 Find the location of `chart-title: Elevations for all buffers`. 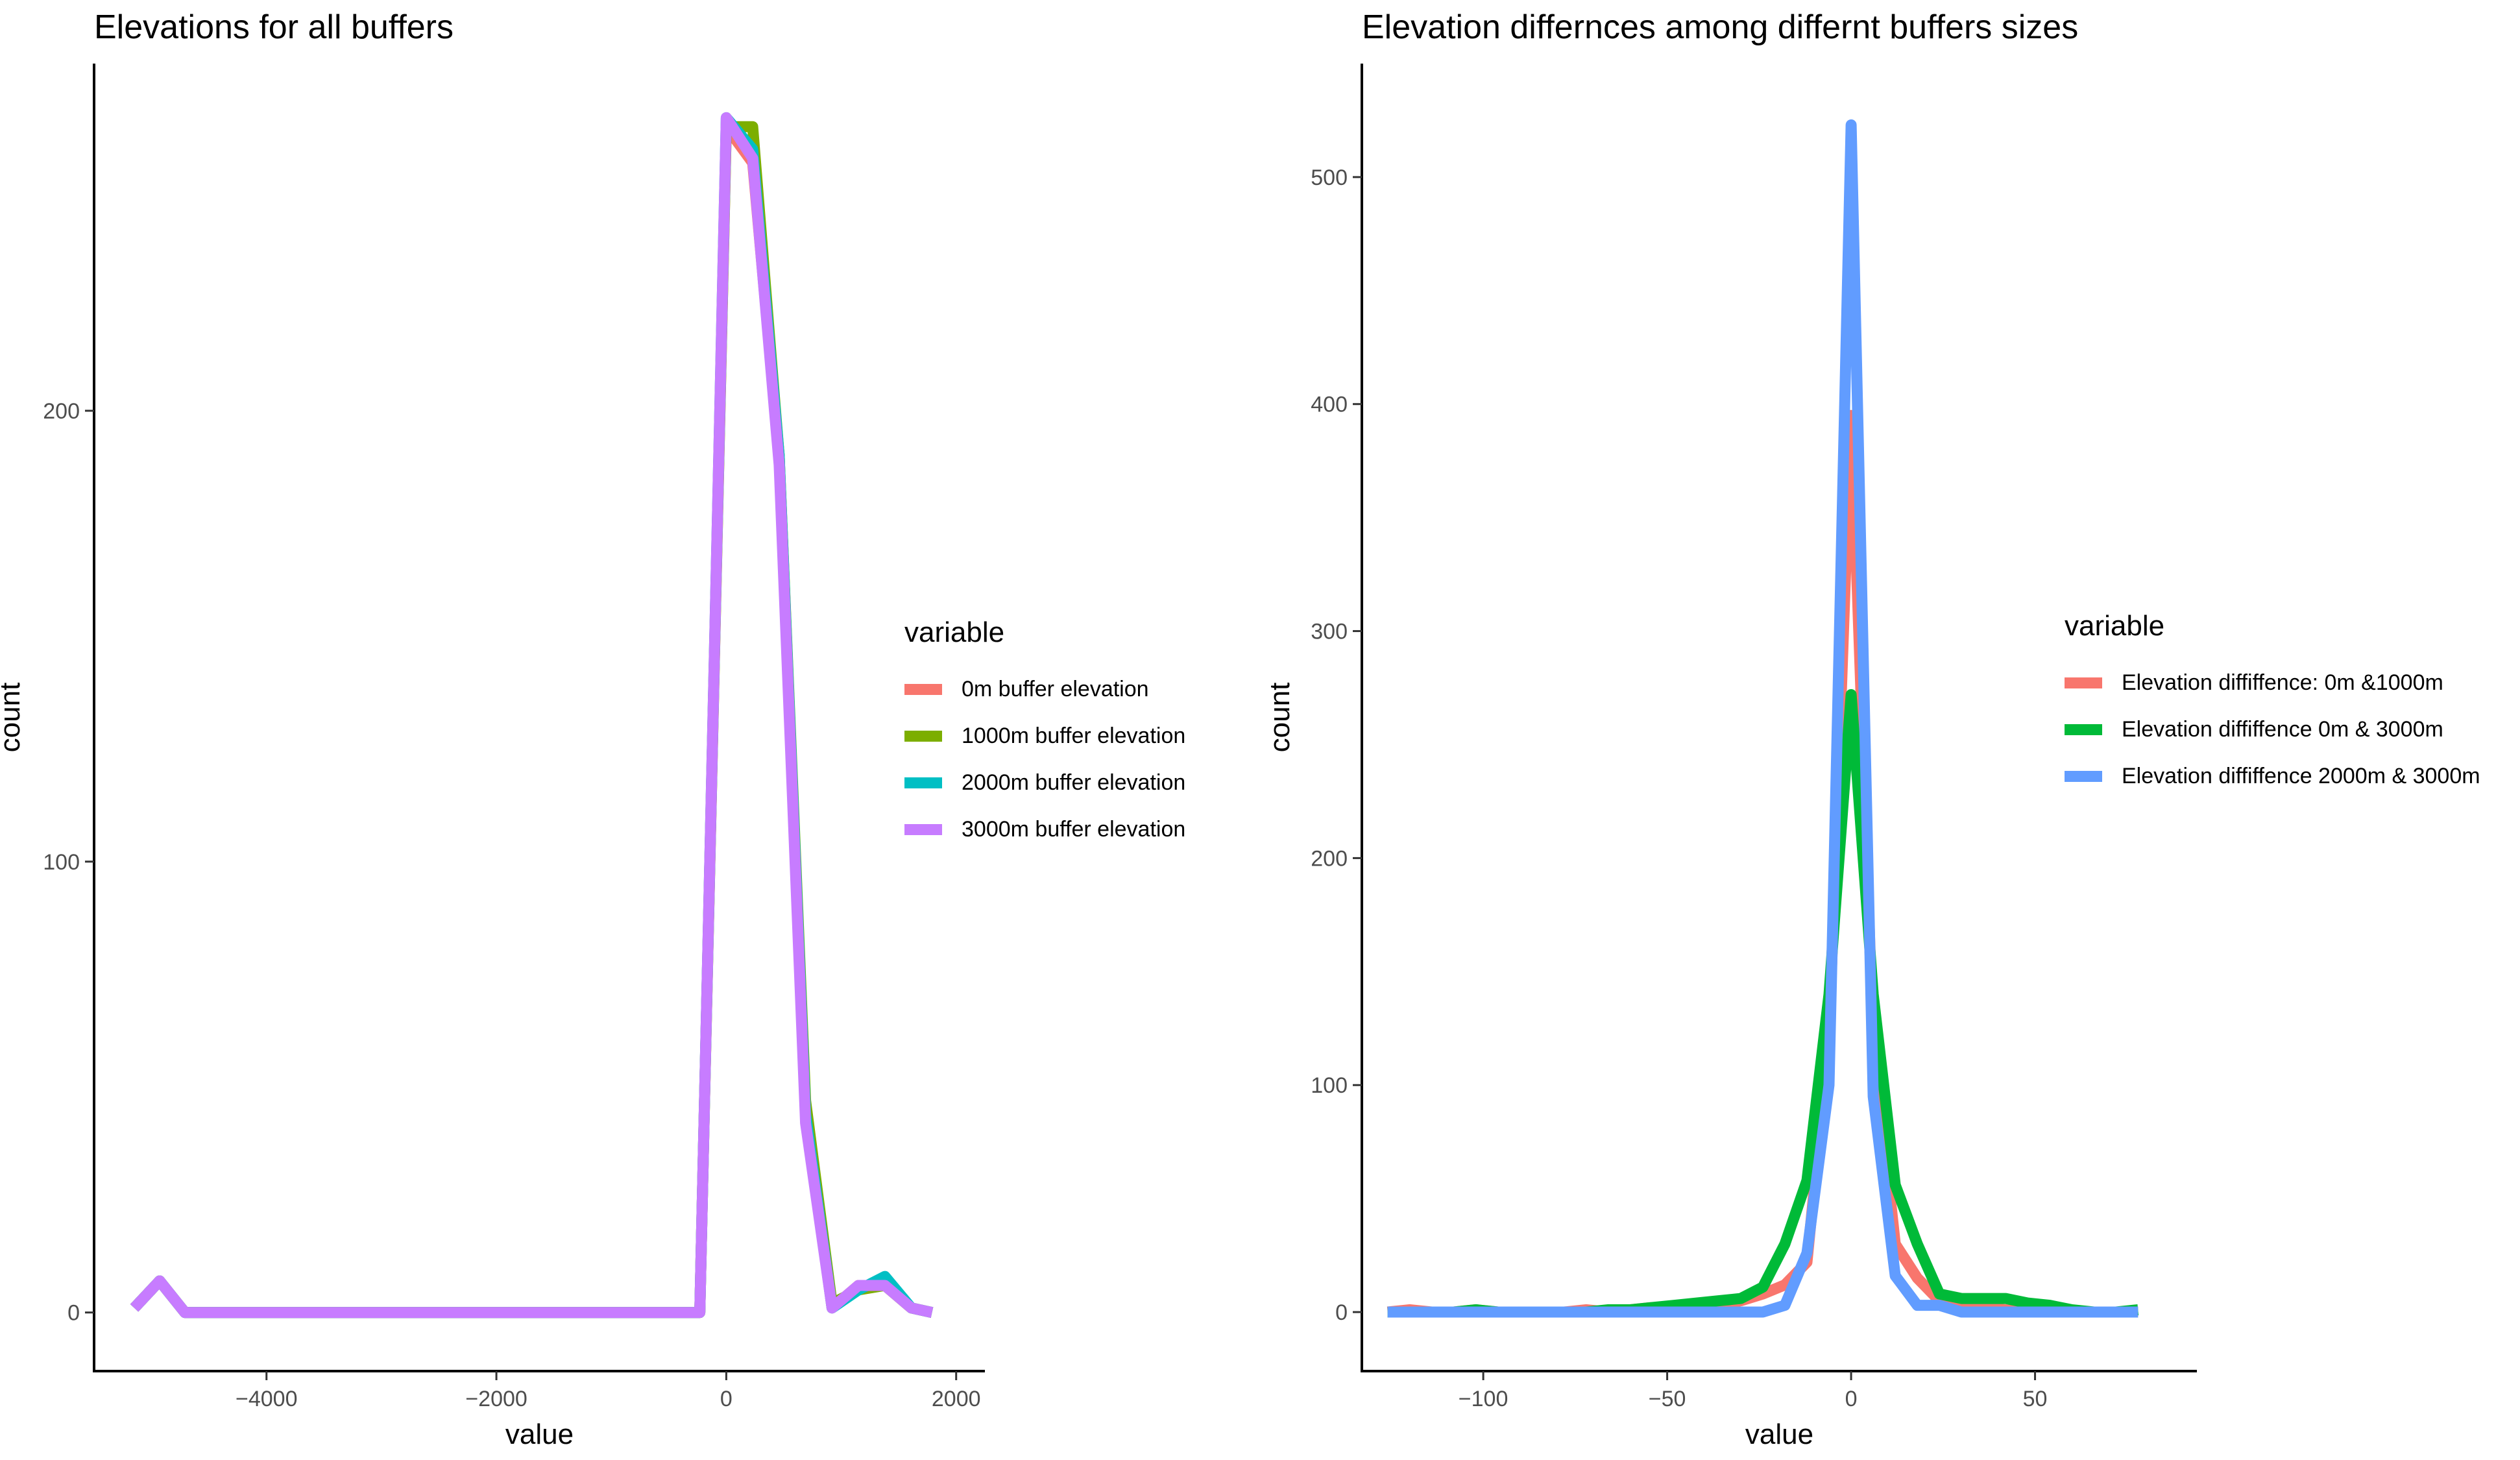

chart-title: Elevations for all buffers is located at coordinates (274, 27).